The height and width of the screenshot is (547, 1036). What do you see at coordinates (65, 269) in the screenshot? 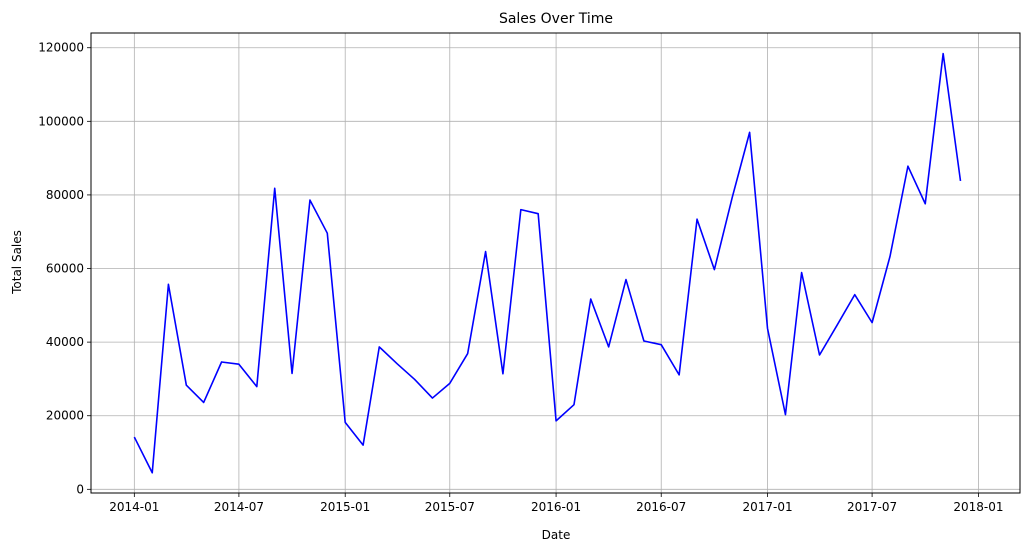
I see `y-tick-label: 60000` at bounding box center [65, 269].